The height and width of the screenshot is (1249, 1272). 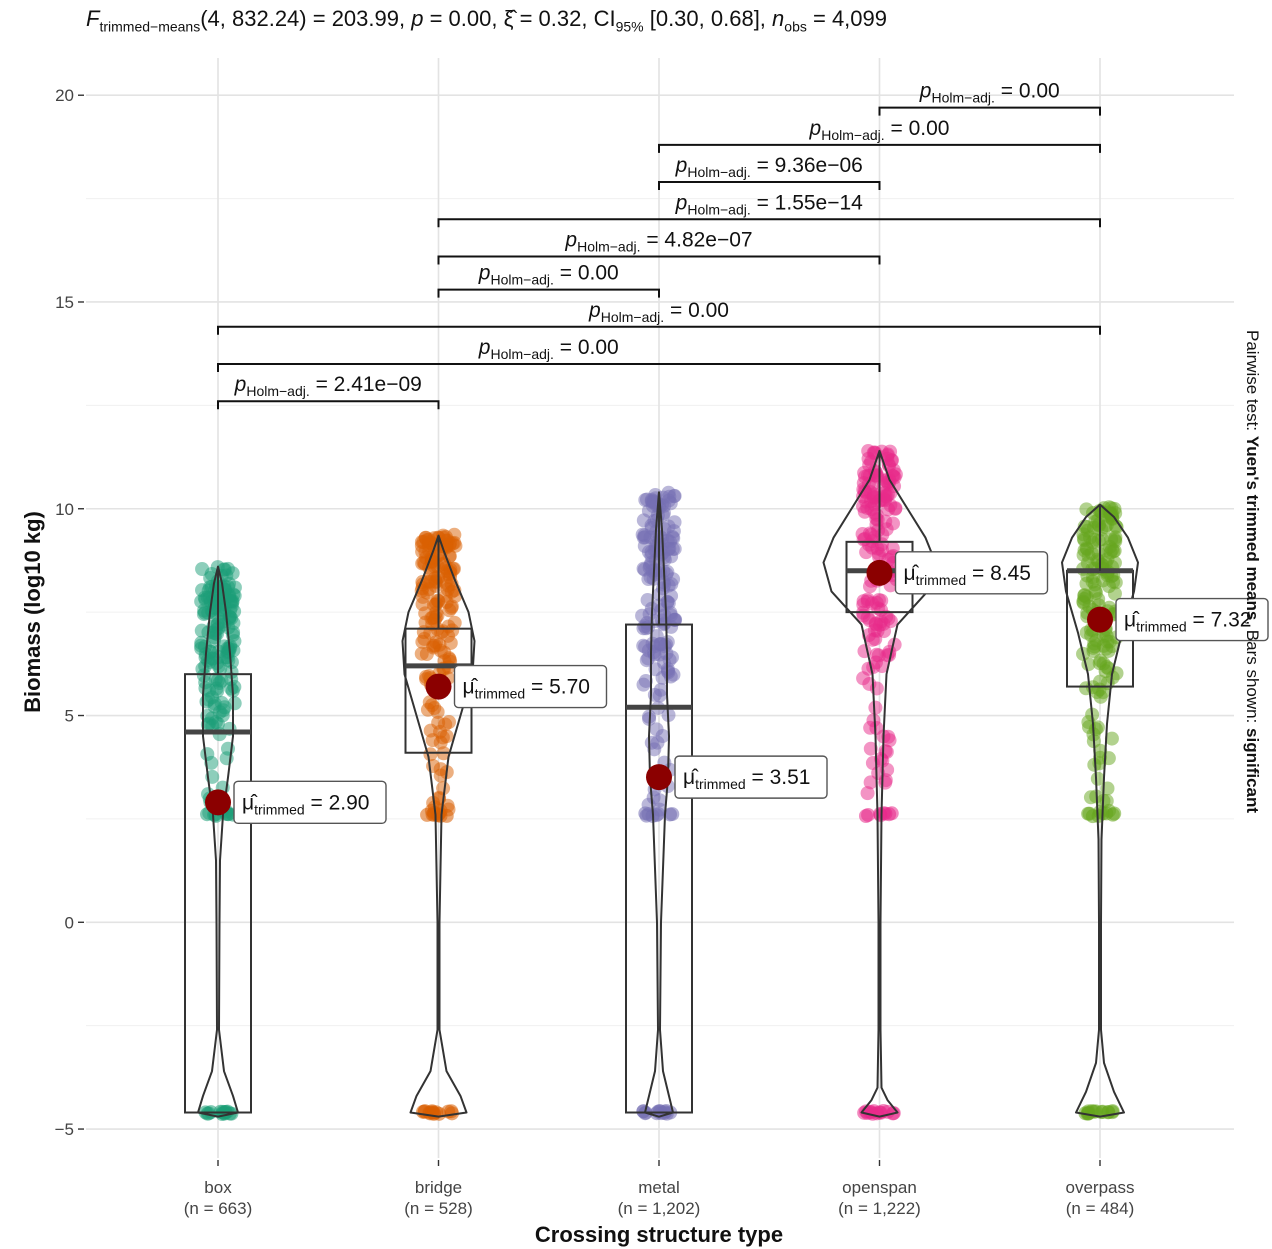 I want to click on x-tick-label: bridge, so click(x=438, y=1187).